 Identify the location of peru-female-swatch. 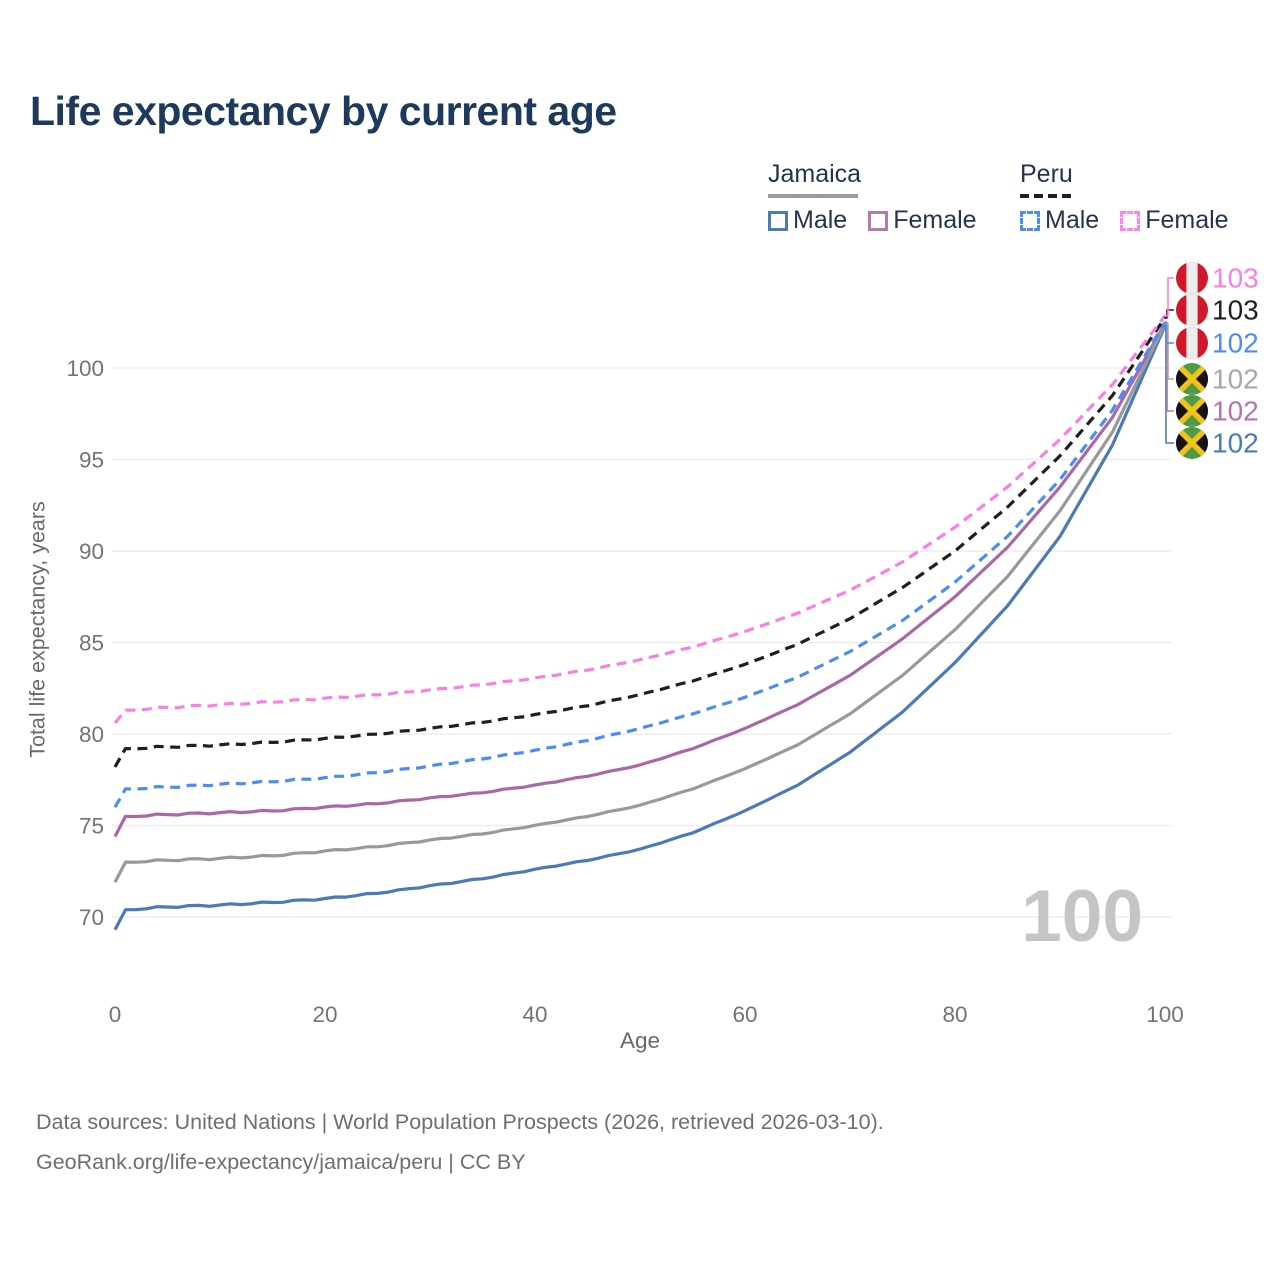
(1130, 220).